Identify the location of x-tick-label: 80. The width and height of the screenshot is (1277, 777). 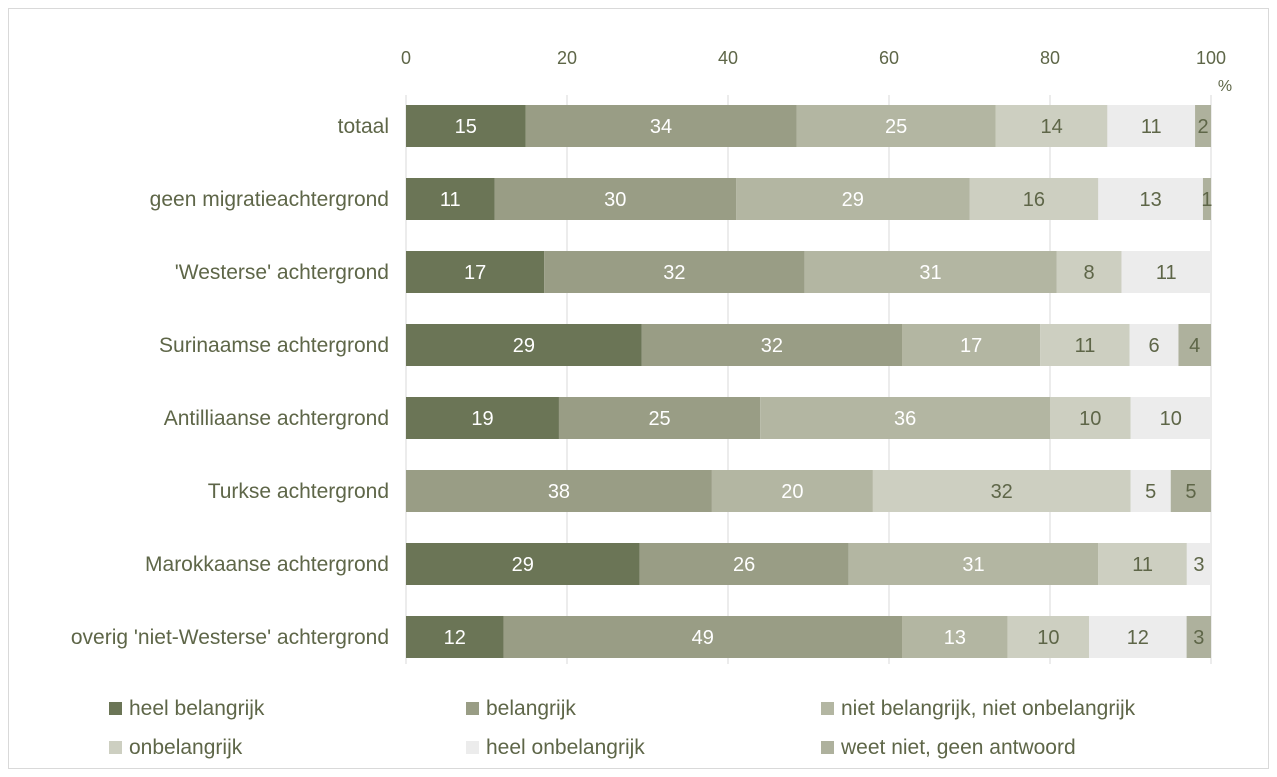
(1050, 58).